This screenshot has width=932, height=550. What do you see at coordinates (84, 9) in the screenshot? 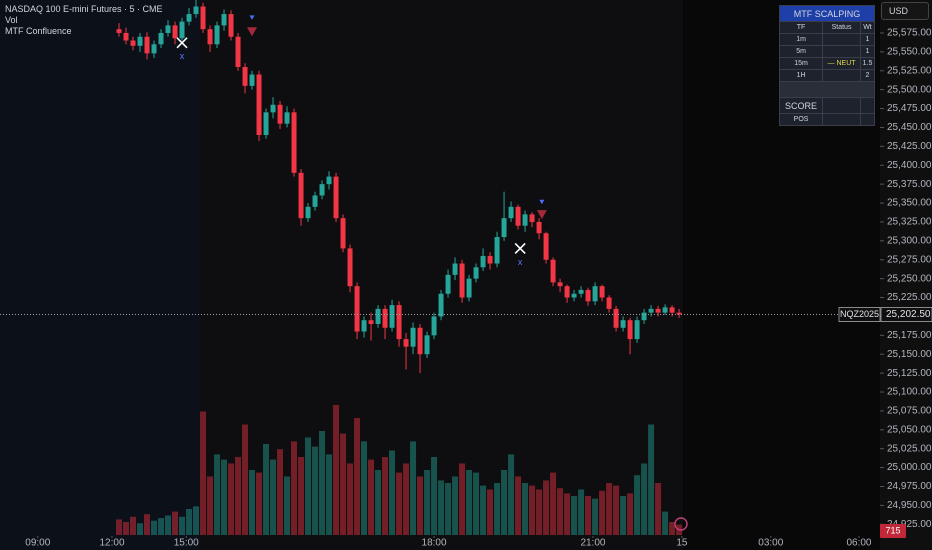
I see `symbol-title: NASDAQ 100 E-mini Futures · 5 · CME` at bounding box center [84, 9].